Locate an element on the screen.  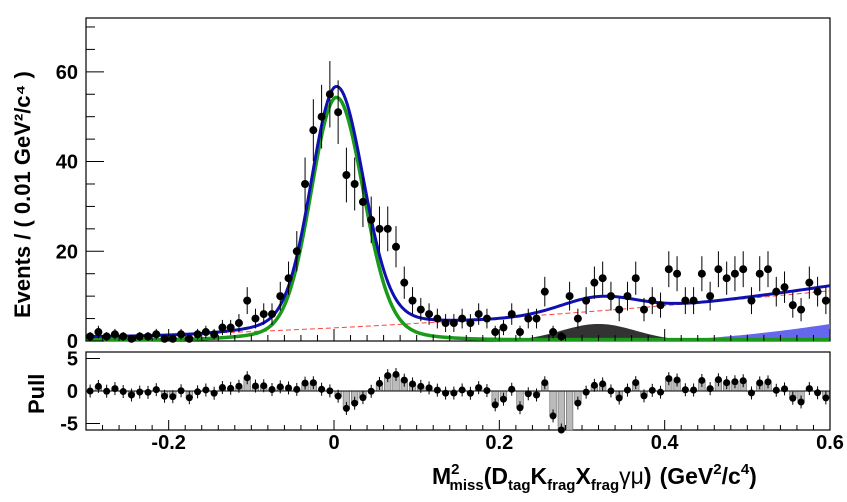
main-x-ticks is located at coordinates (458, 335).